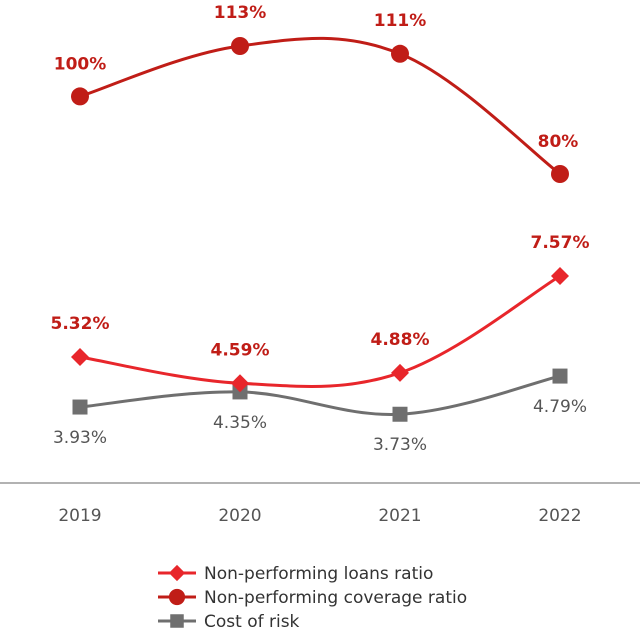 Image resolution: width=640 pixels, height=640 pixels. I want to click on data-label-cost-of-risk-2022: 4.79%, so click(560, 407).